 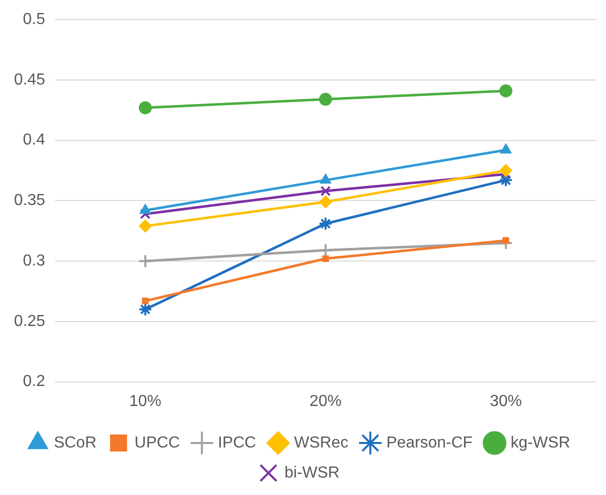 I want to click on legend-label: kg-WSR, so click(x=540, y=443).